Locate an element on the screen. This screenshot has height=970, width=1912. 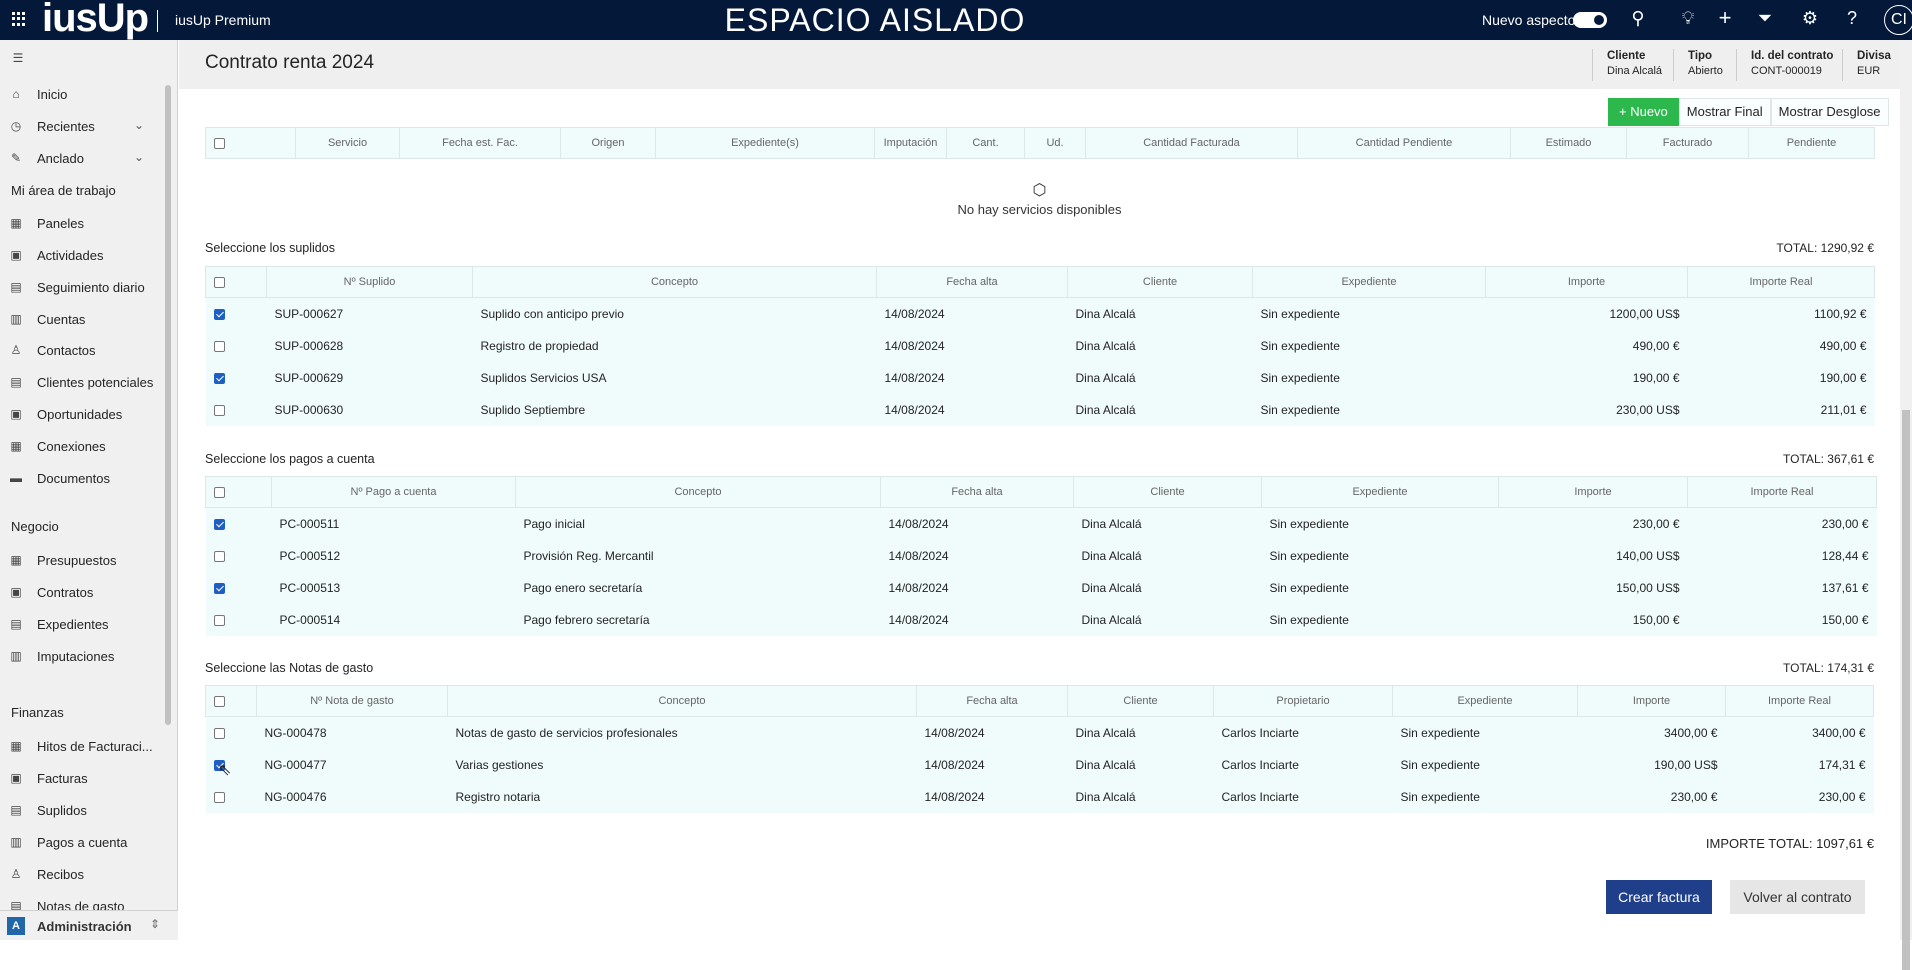
sidebar-item: ▦ Conexiones is located at coordinates (56, 446).